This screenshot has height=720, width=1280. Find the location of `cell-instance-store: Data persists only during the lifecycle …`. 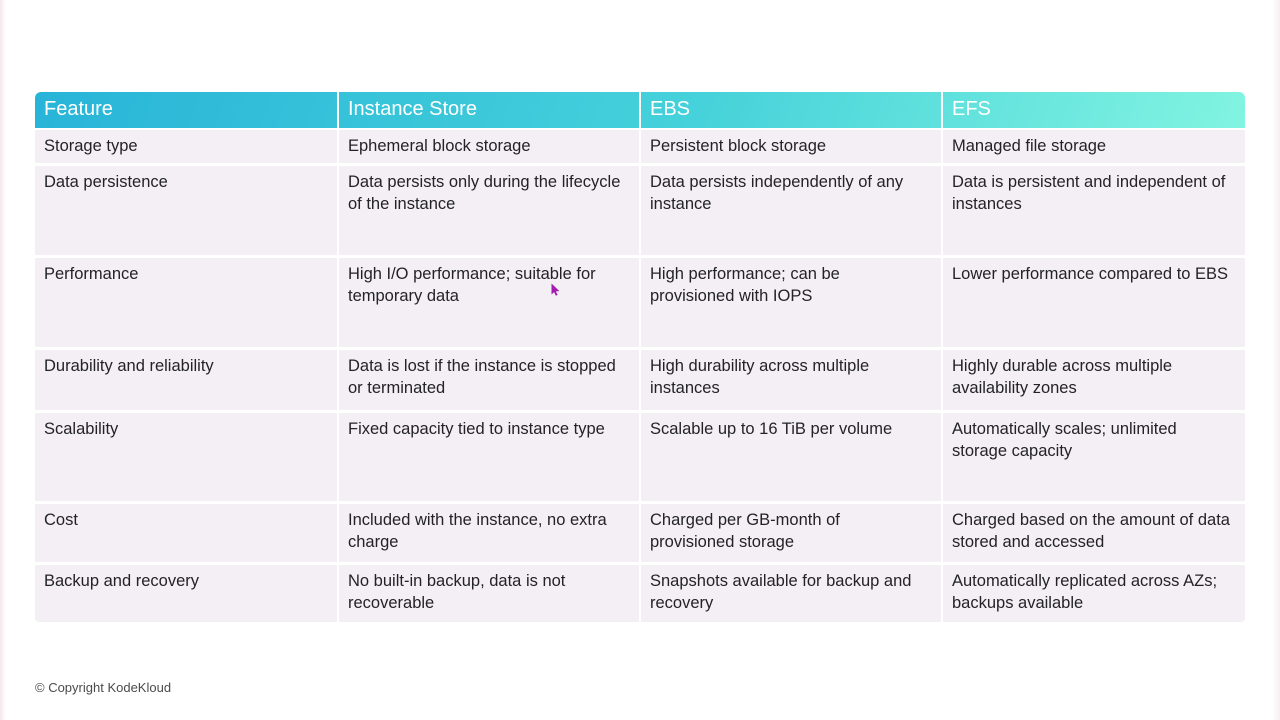

cell-instance-store: Data persists only during the lifecycle … is located at coordinates (489, 210).